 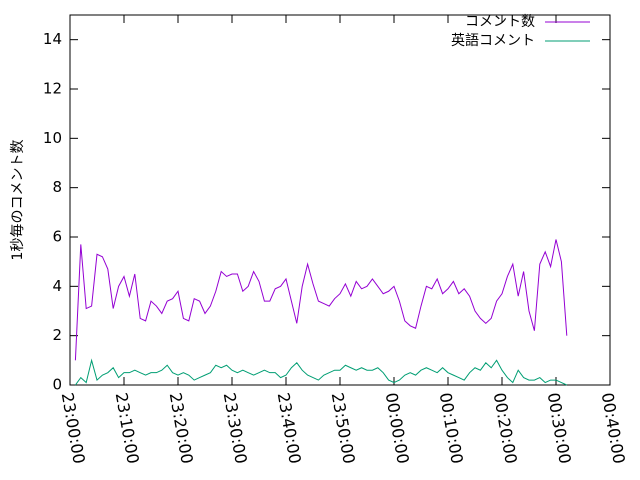 I want to click on y-tick-label: 8, so click(x=57, y=187).